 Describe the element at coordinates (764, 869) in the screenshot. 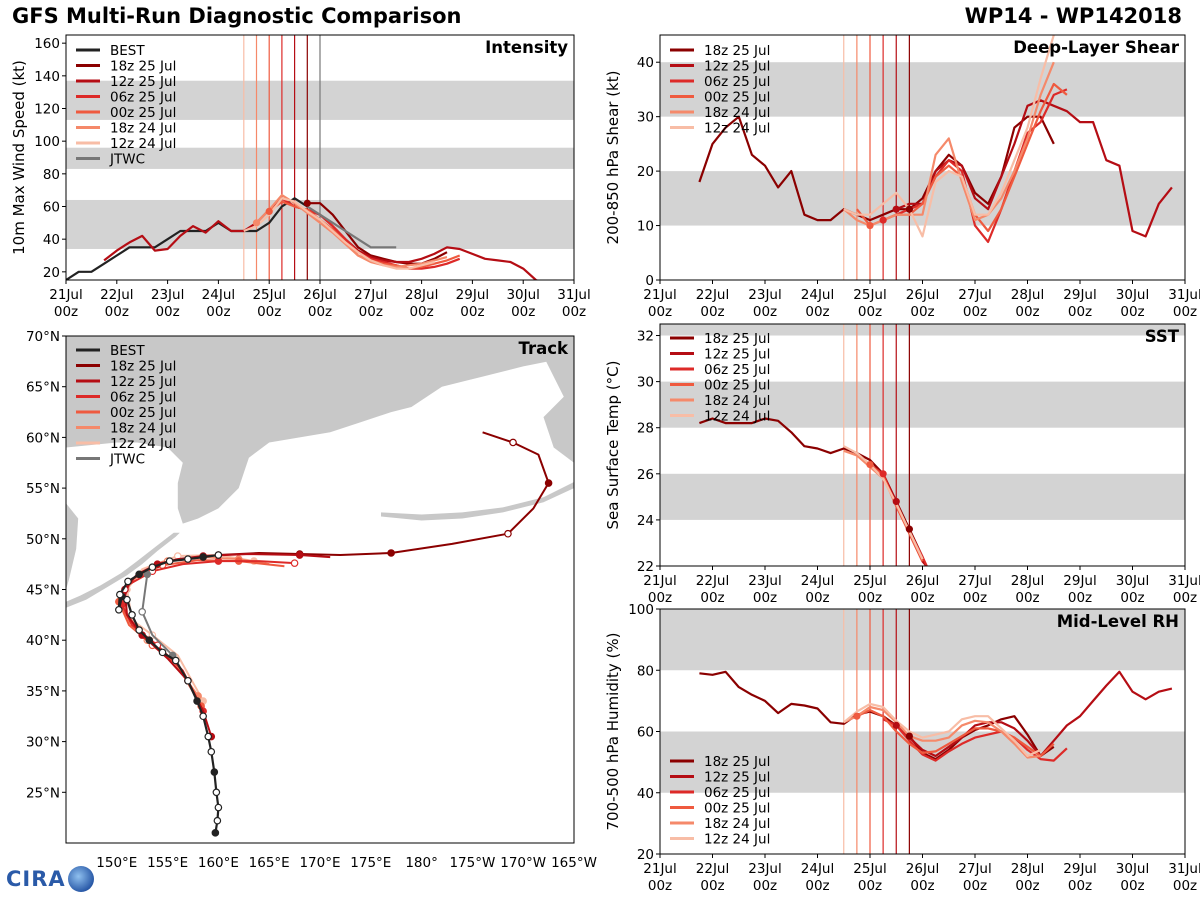

I see `rh-xtick-label: 23Jul` at that location.